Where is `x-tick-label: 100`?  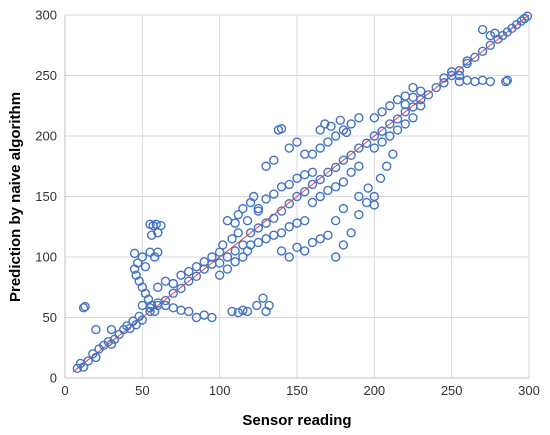 x-tick-label: 100 is located at coordinates (220, 390).